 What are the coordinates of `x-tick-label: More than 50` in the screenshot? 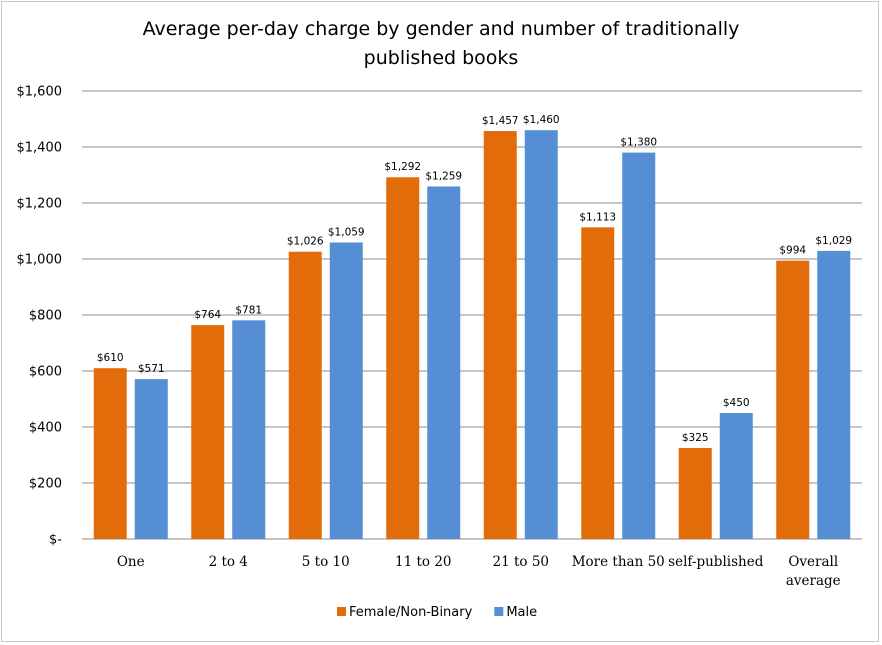 It's located at (618, 562).